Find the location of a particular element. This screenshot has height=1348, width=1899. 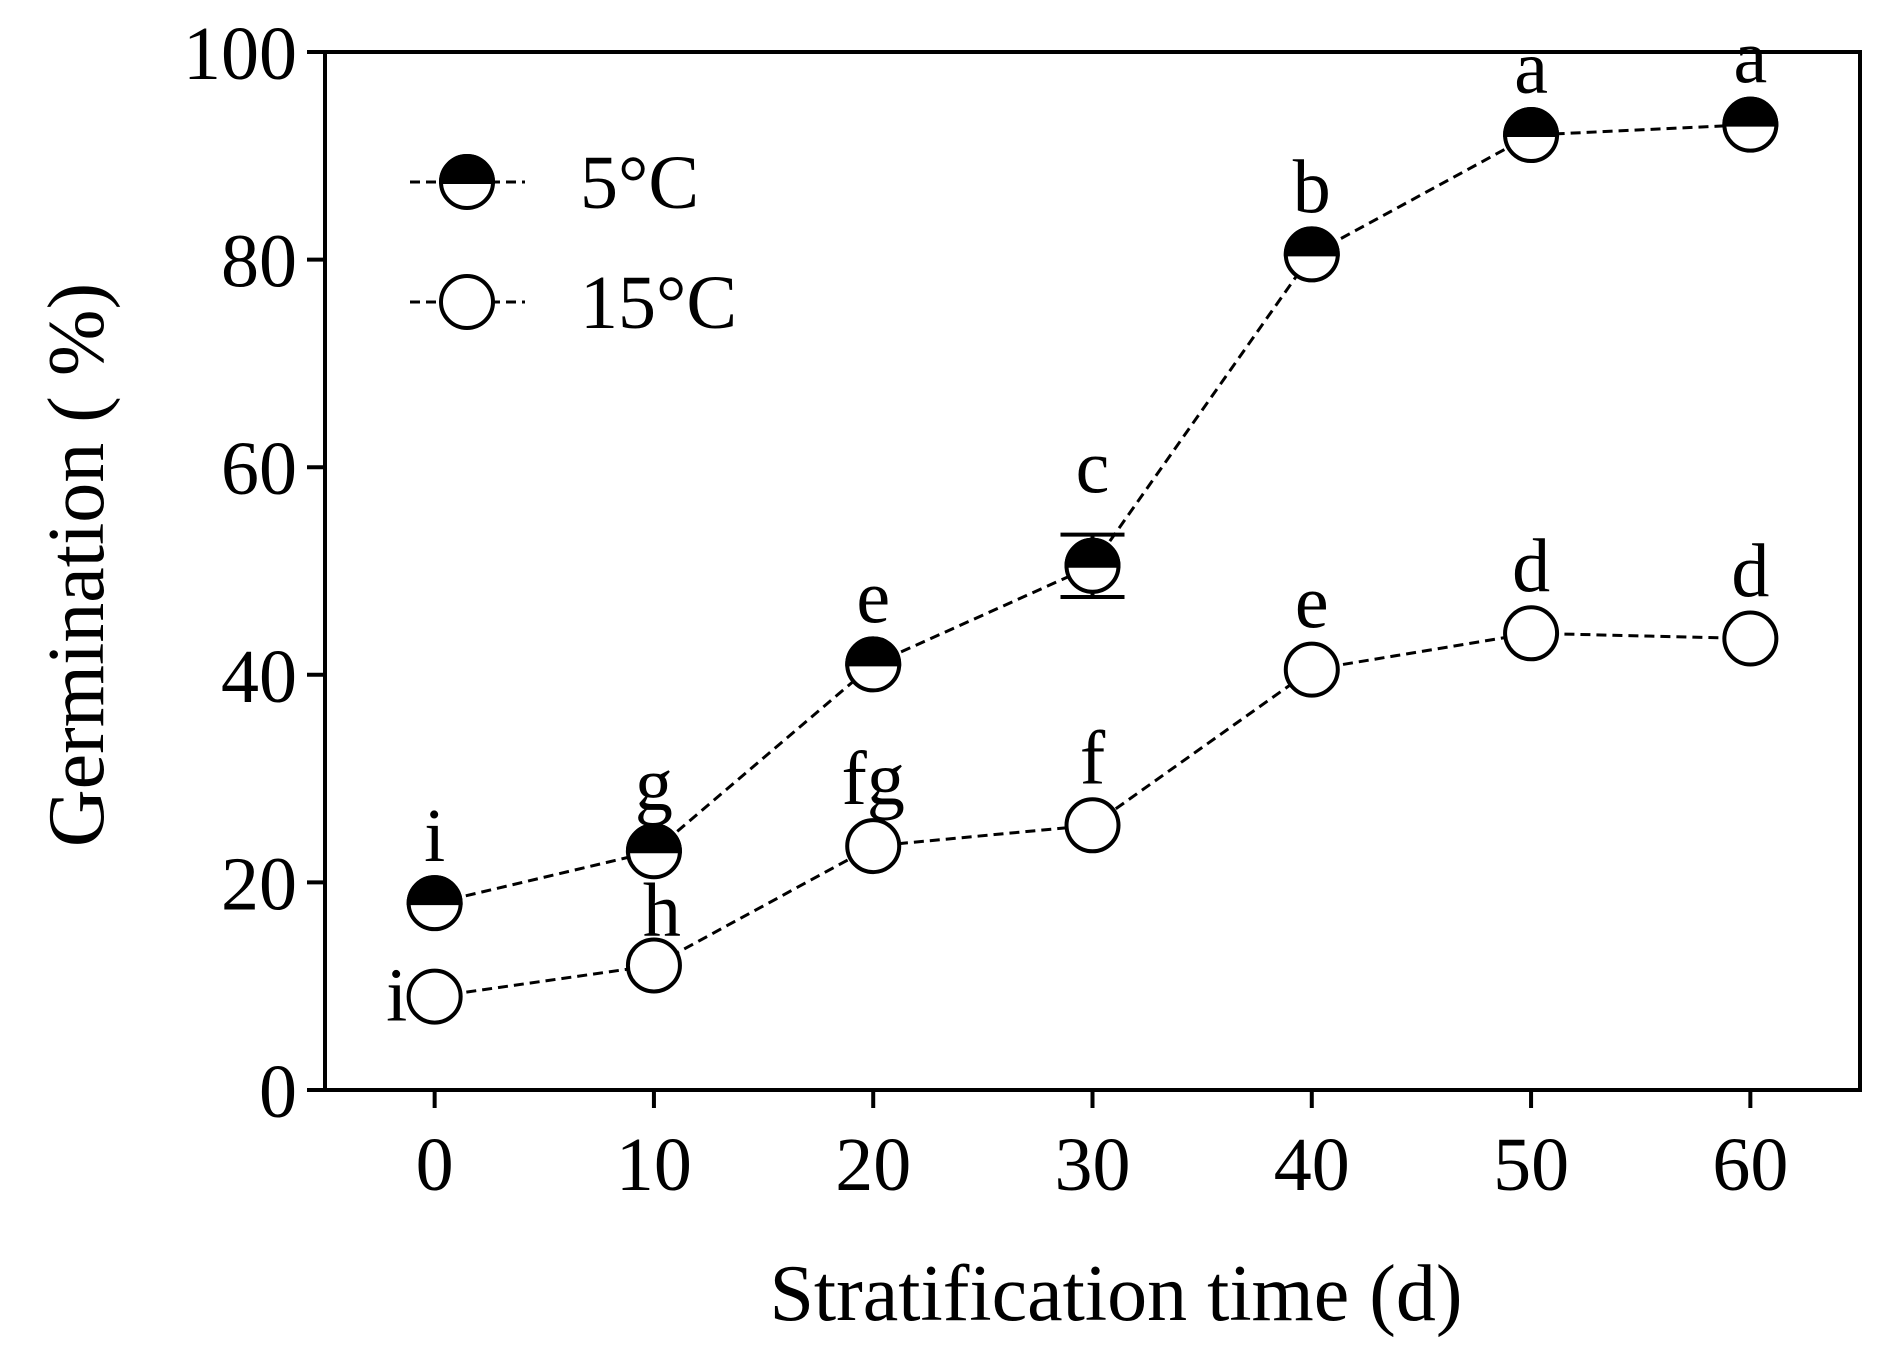

point-s15-2-outline is located at coordinates (873, 846).